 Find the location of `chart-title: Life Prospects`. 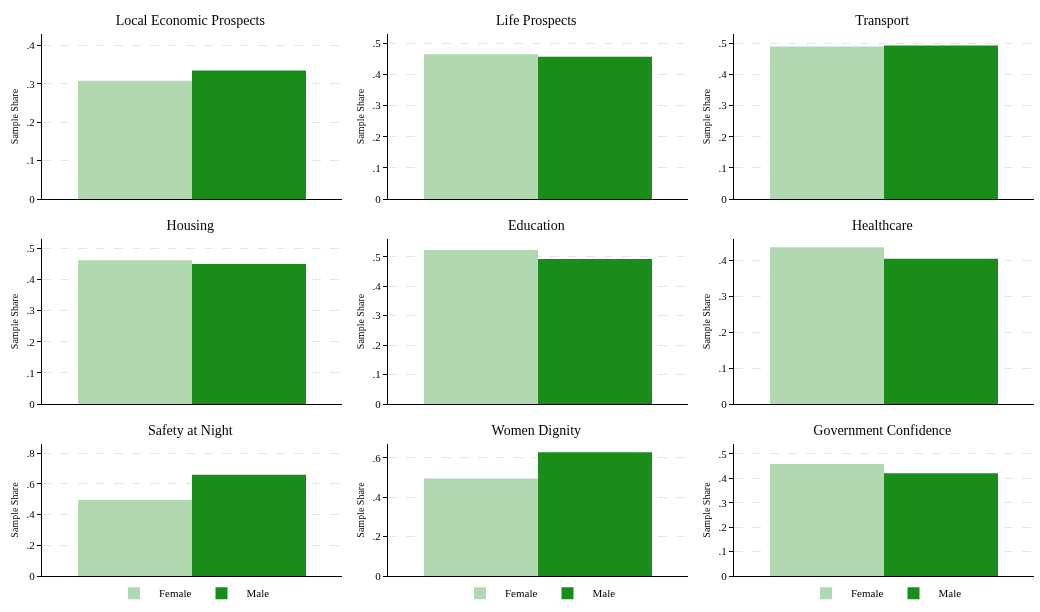

chart-title: Life Prospects is located at coordinates (536, 20).